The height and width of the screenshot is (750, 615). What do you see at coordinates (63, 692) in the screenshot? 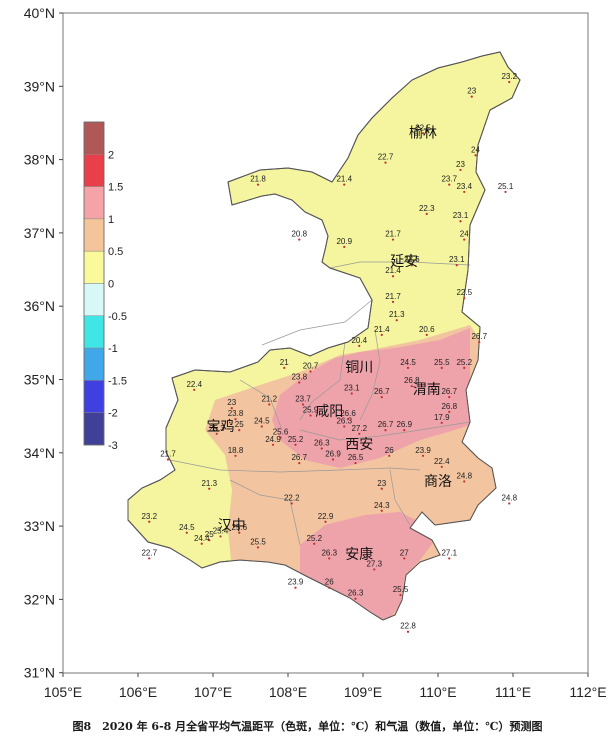
I see `lon-tick-label: 105°E` at bounding box center [63, 692].